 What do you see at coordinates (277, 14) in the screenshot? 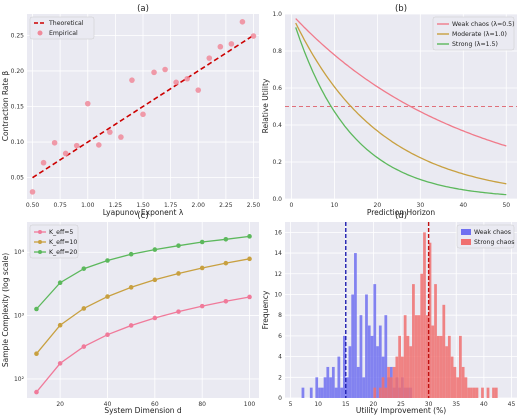
I see `panel-b-ytick-label: 1.0` at bounding box center [277, 14].